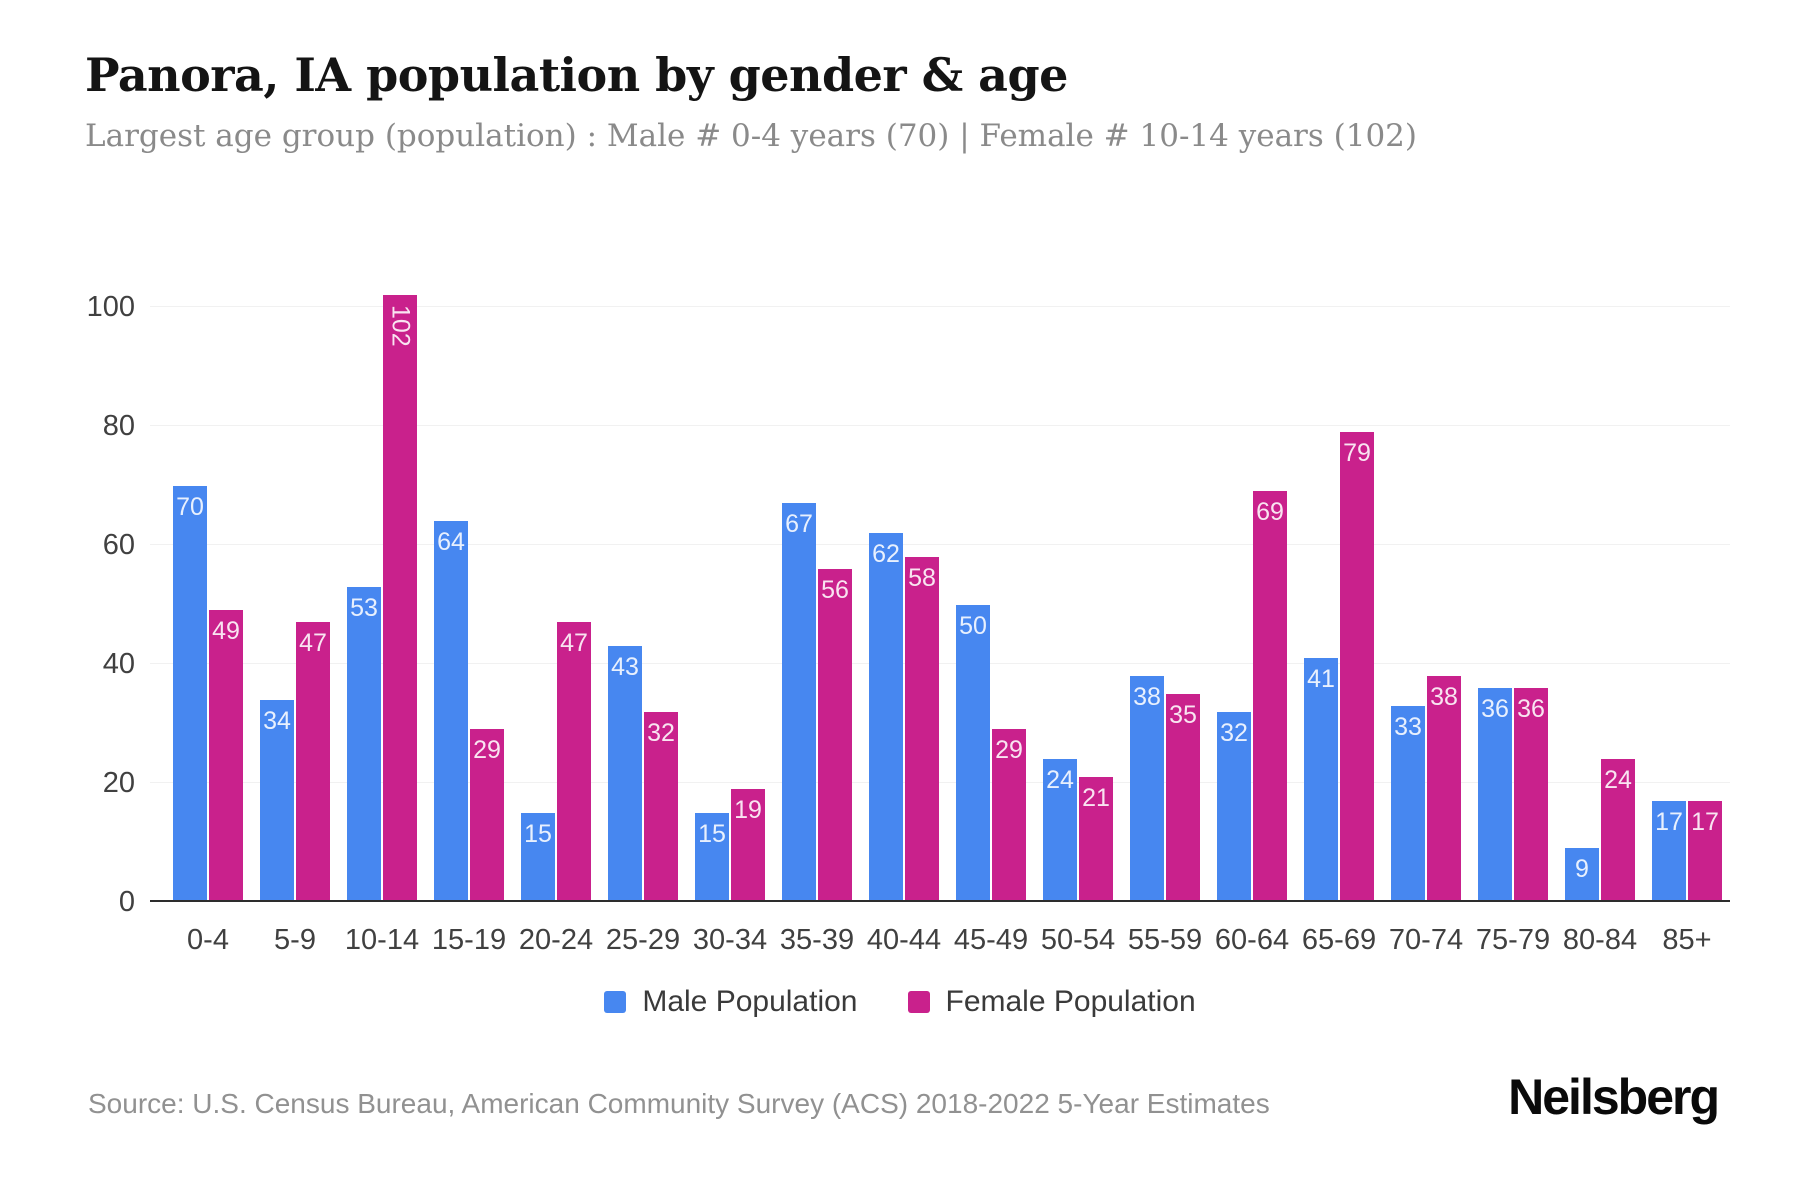  I want to click on bar-value-label: 43, so click(625, 667).